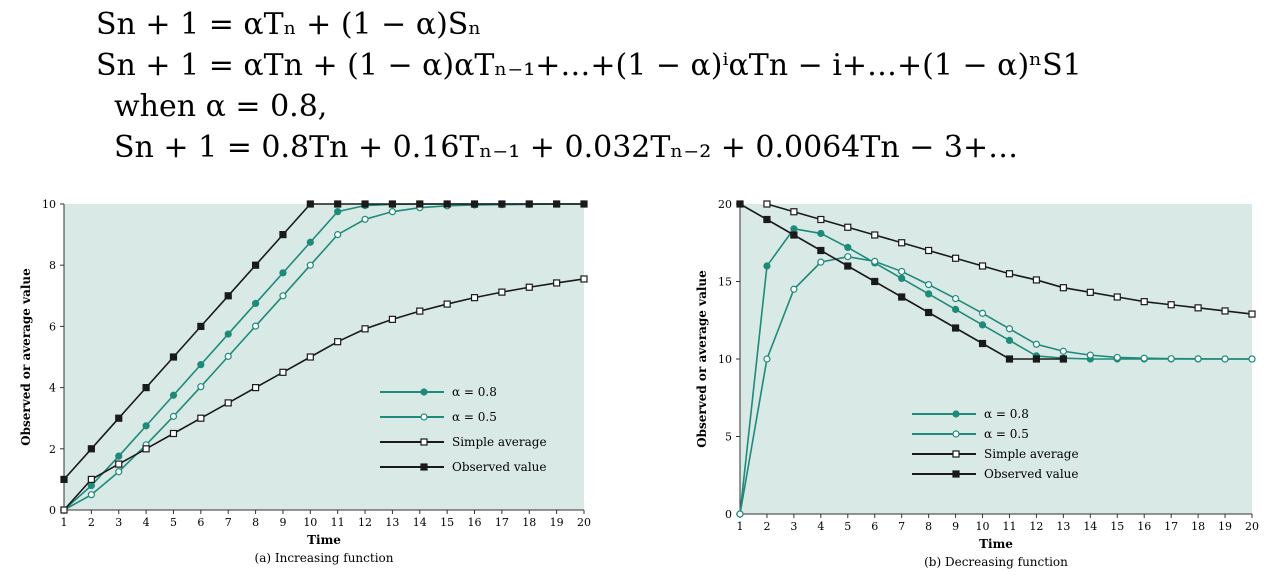 The height and width of the screenshot is (588, 1276). I want to click on y-axis-title: Observed or average value, so click(702, 359).